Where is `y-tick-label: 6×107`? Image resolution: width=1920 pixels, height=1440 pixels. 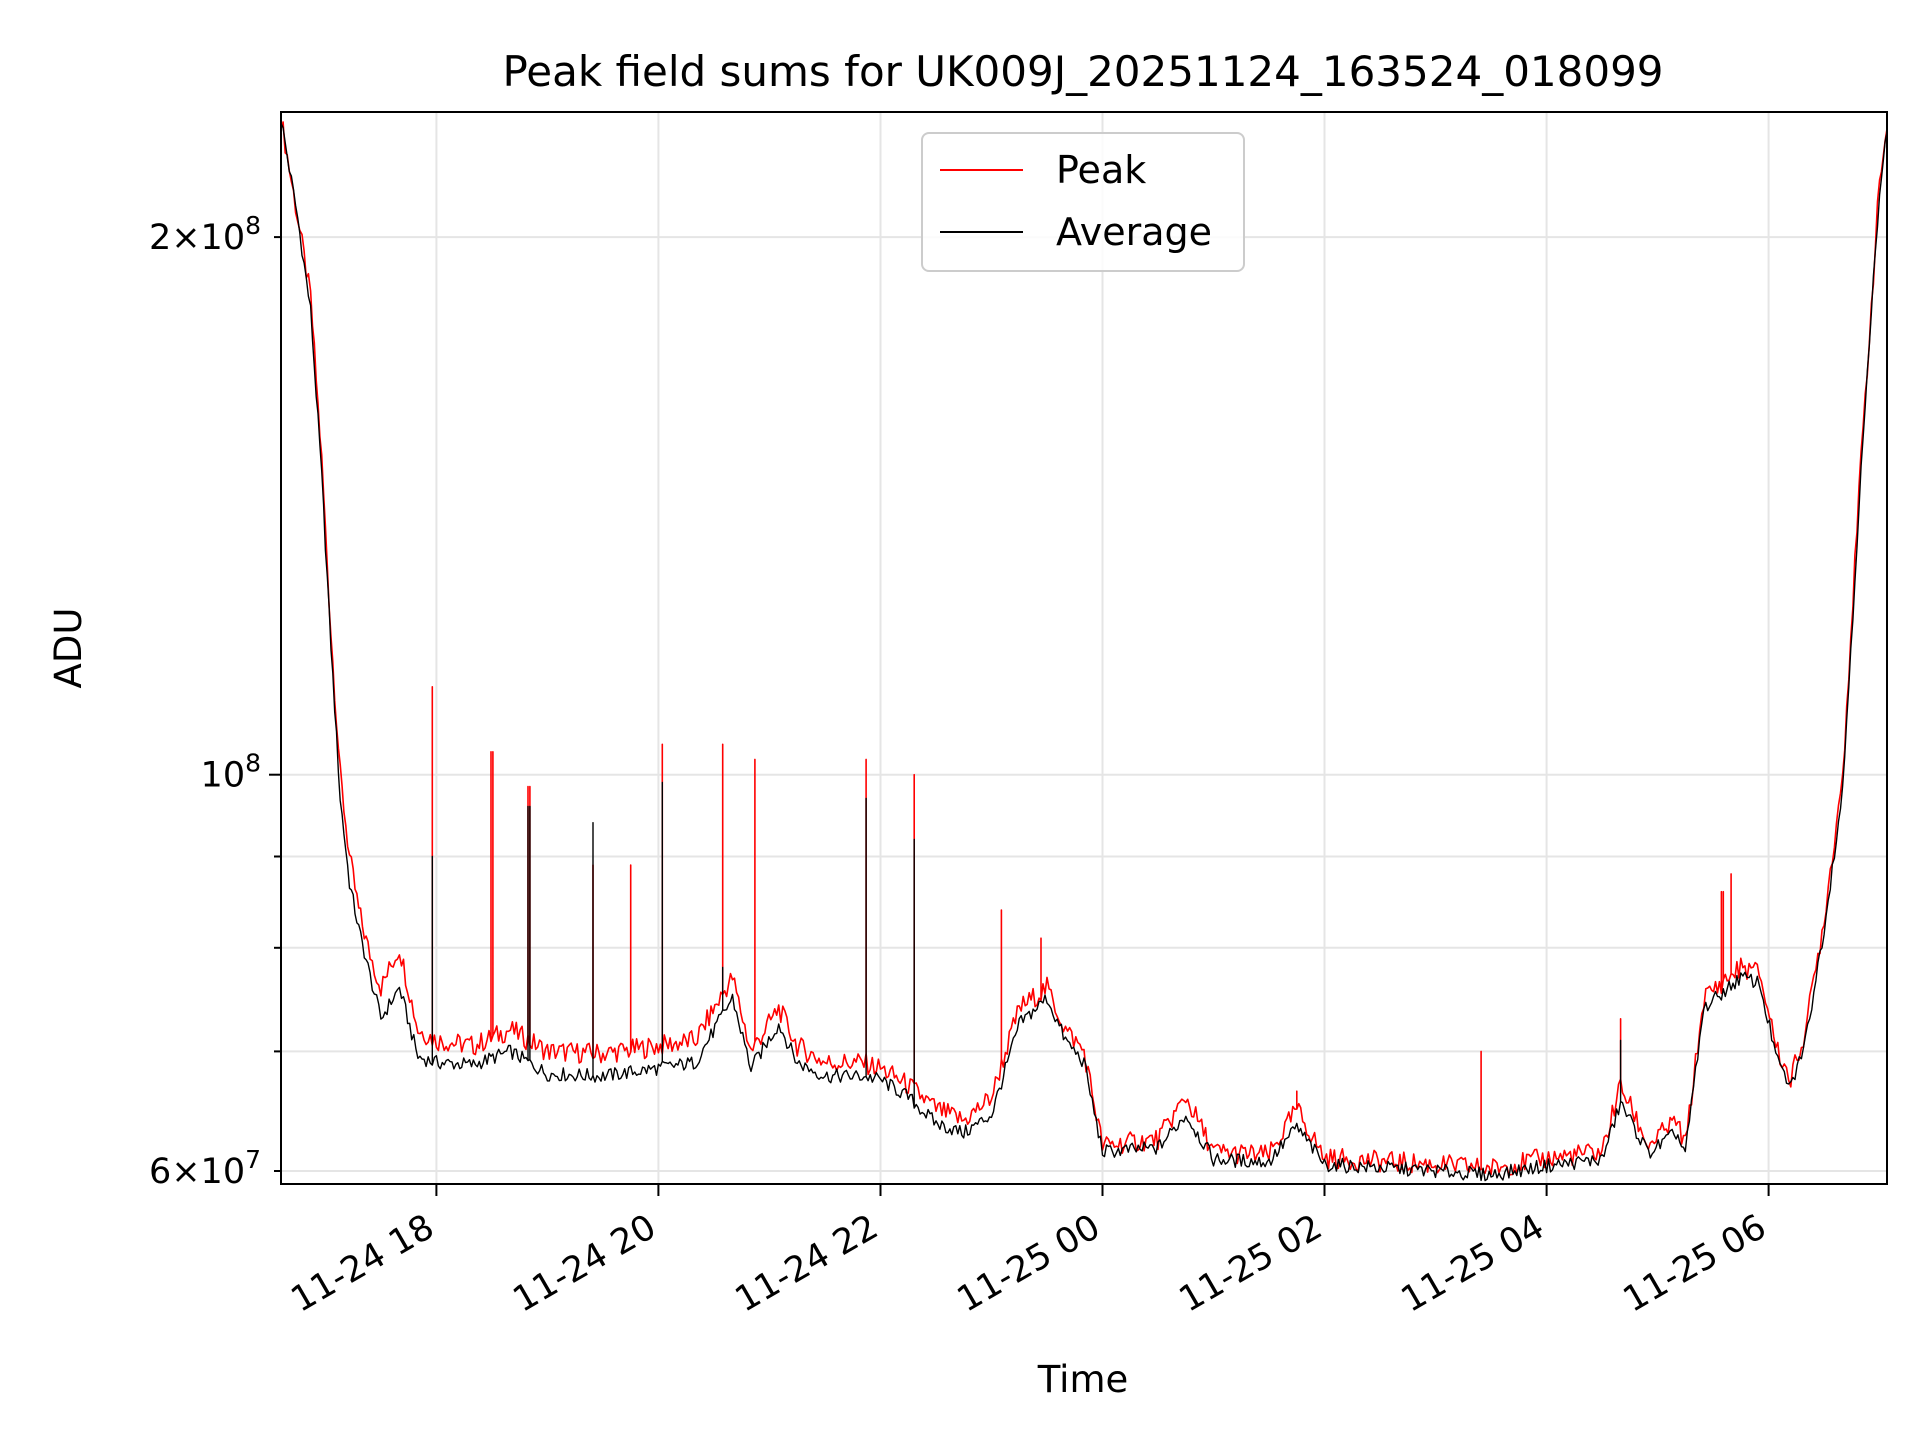 y-tick-label: 6×107 is located at coordinates (205, 1168).